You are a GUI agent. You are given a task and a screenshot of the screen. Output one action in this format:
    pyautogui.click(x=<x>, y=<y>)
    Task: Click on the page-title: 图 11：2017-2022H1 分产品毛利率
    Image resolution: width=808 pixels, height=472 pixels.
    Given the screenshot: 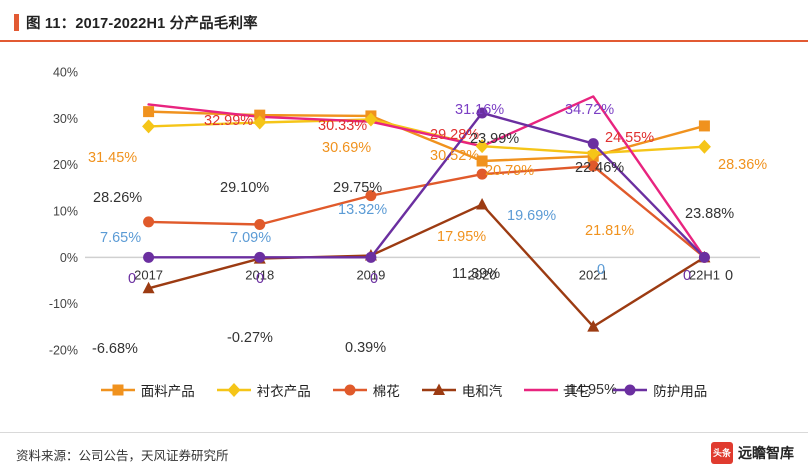 What is the action you would take?
    pyautogui.click(x=142, y=24)
    